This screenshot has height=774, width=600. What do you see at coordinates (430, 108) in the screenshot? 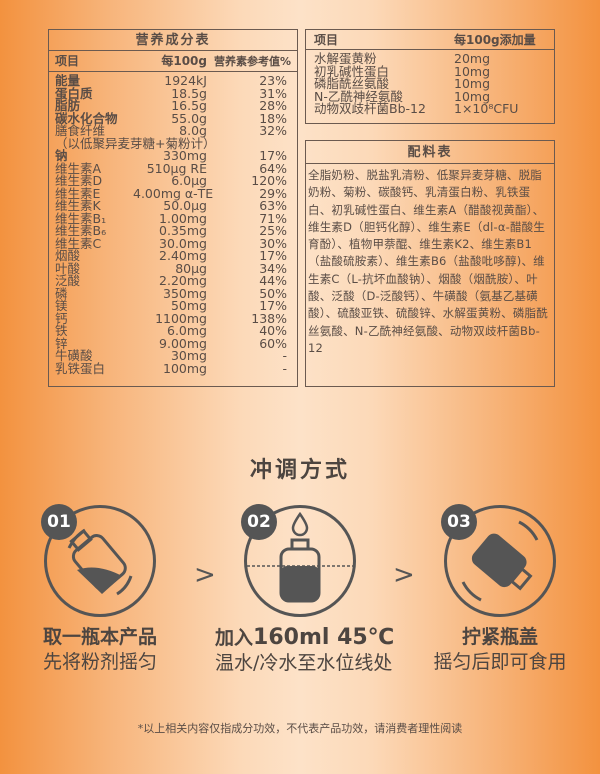
I see `additive-row: 动物双歧杆菌Bb-12 1×10⁸CFU` at bounding box center [430, 108].